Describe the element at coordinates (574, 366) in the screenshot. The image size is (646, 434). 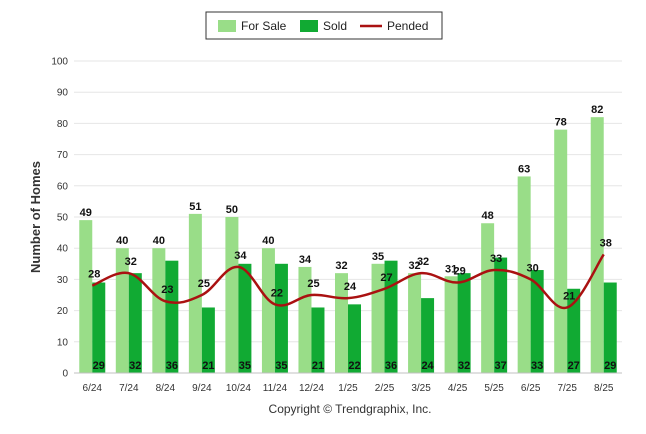
I see `data-label-sold: 27` at that location.